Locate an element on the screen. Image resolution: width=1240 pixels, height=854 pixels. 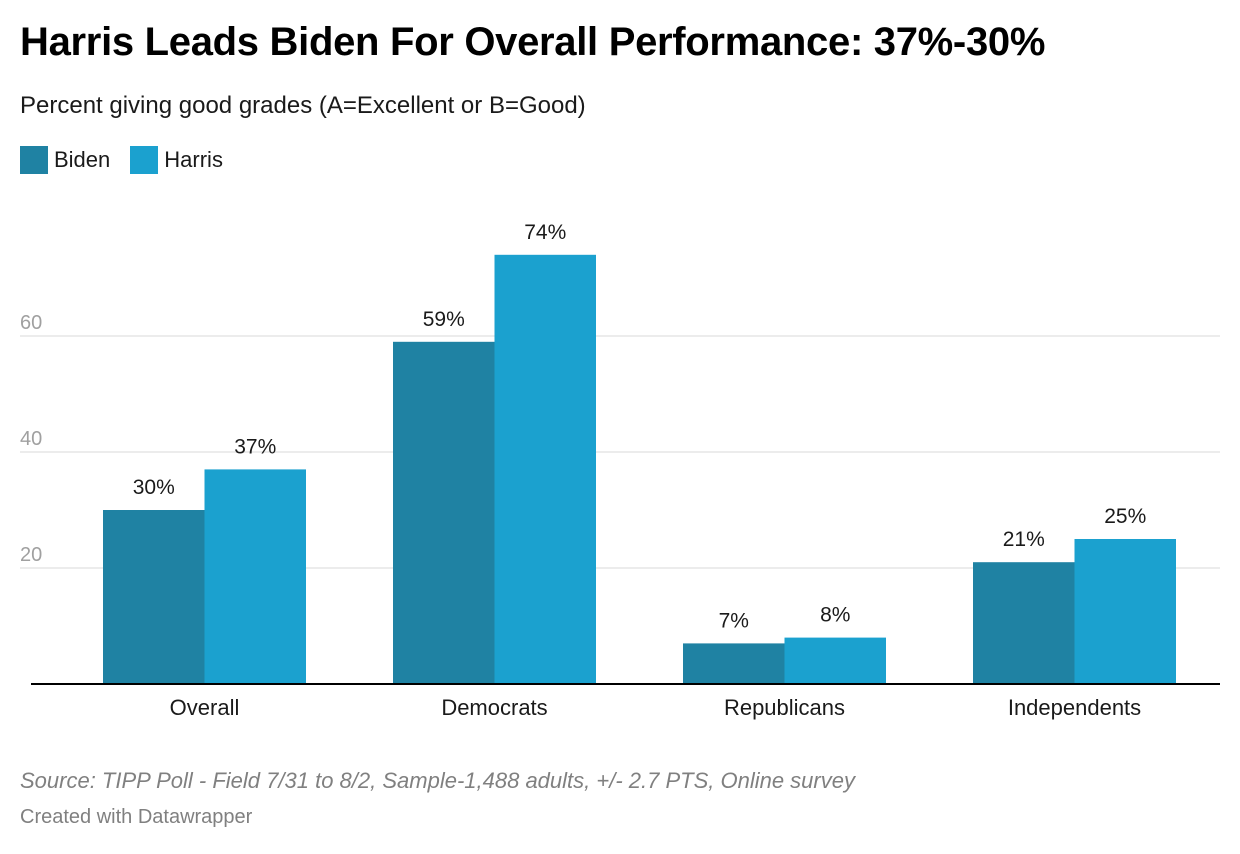
y-tick-label: 60 is located at coordinates (31, 323).